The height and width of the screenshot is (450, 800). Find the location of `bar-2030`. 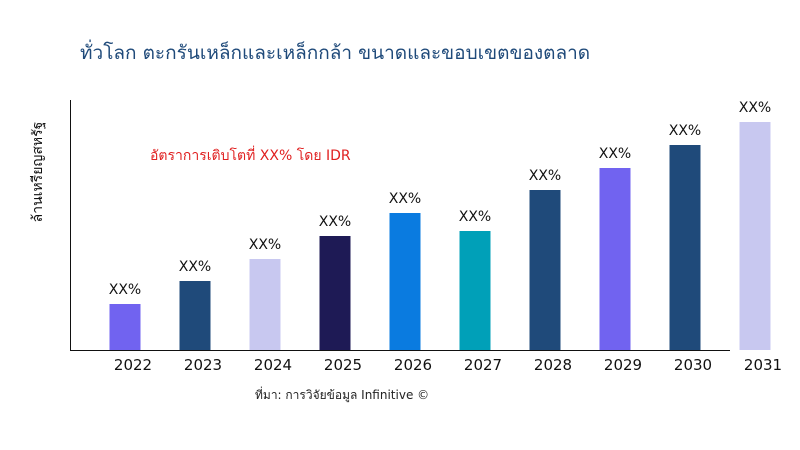

bar-2030 is located at coordinates (685, 247).